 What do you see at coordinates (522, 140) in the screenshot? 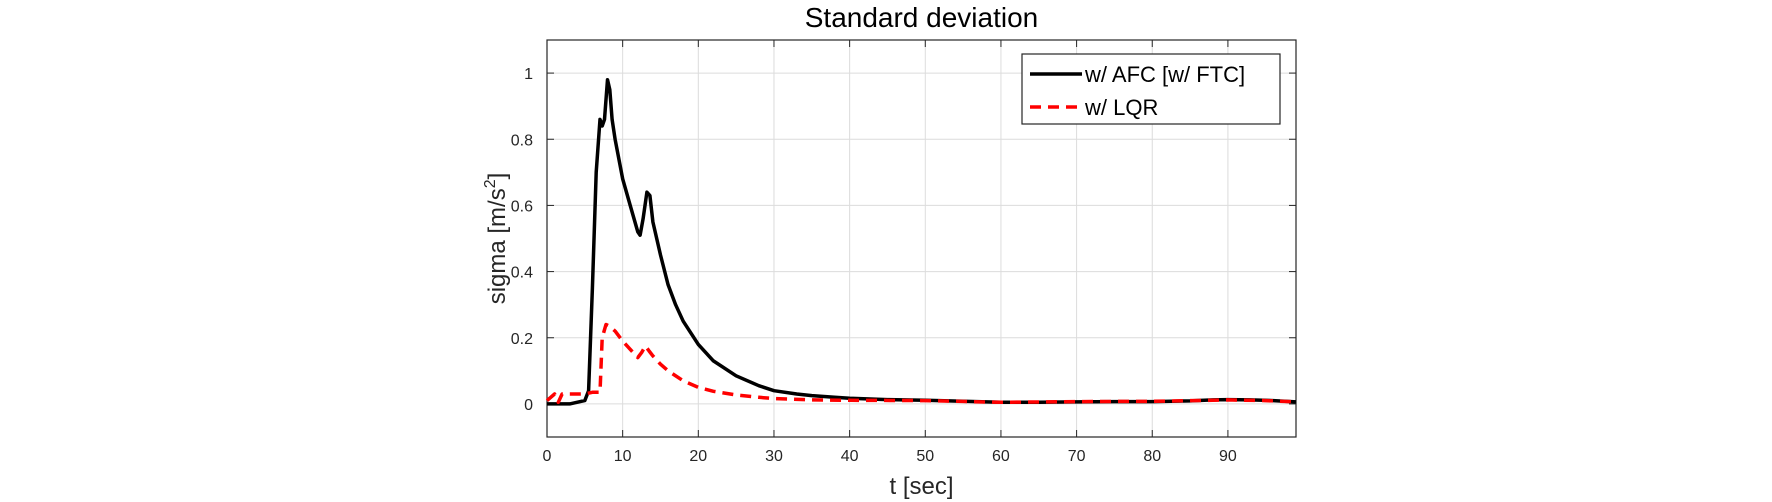
I see `y-tick-label: 0.8` at bounding box center [522, 140].